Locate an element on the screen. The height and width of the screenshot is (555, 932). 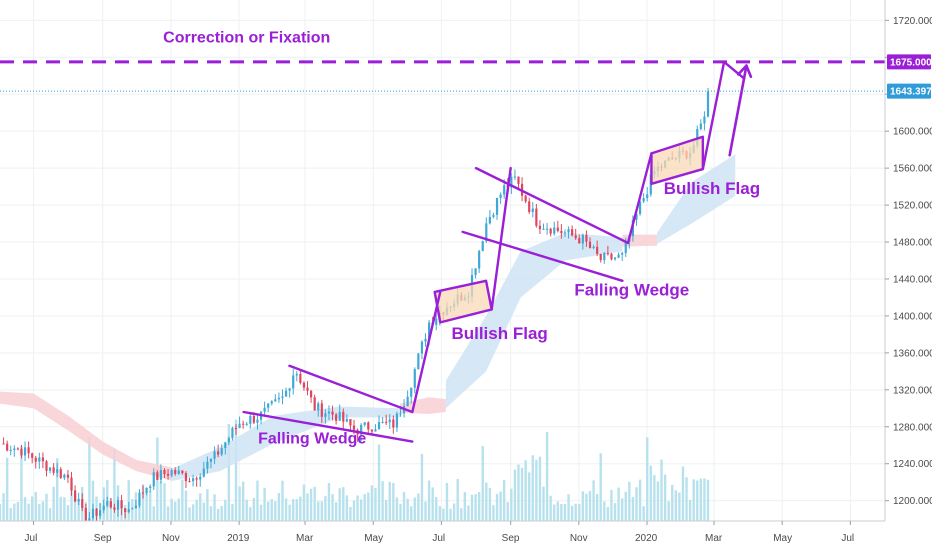
annotation-label: Bullish Flag is located at coordinates (712, 188).